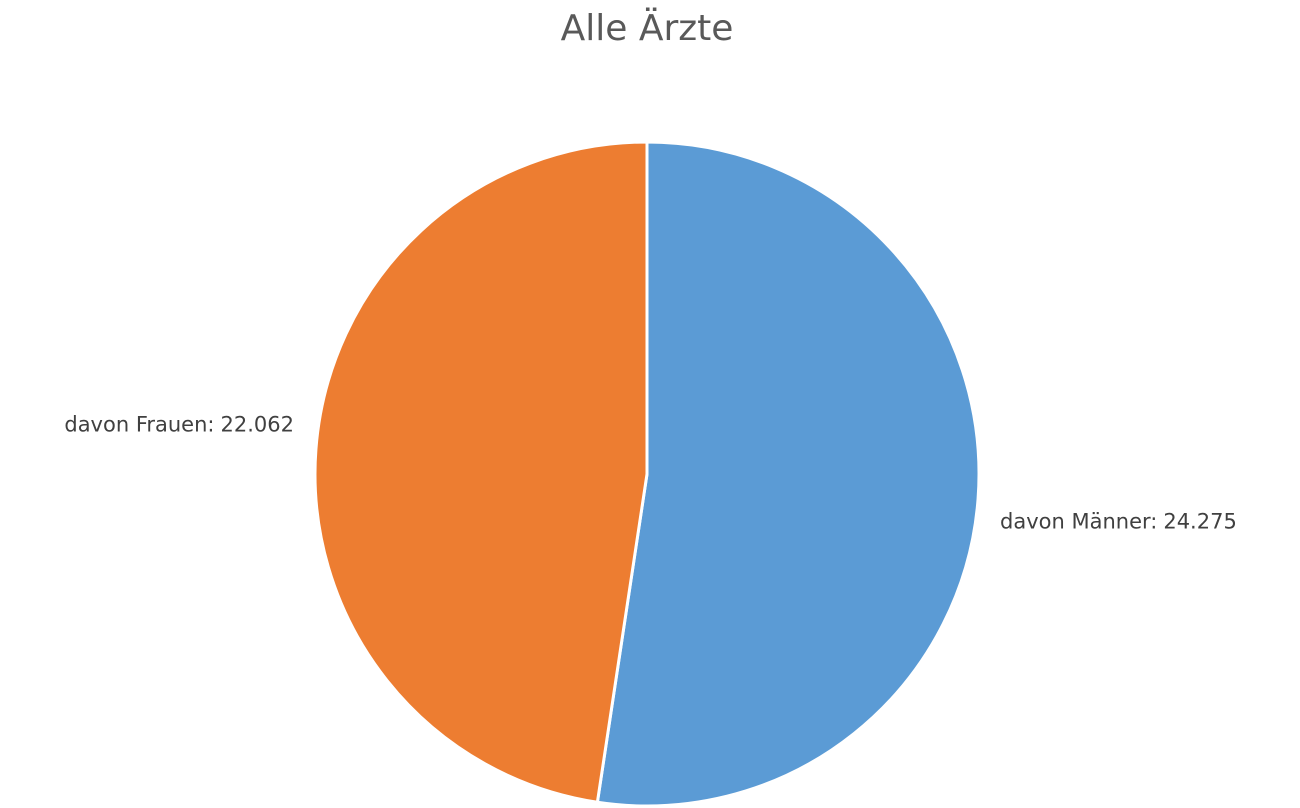 The width and height of the screenshot is (1300, 808). What do you see at coordinates (139, 424) in the screenshot?
I see `label-category: davon Frauen:` at bounding box center [139, 424].